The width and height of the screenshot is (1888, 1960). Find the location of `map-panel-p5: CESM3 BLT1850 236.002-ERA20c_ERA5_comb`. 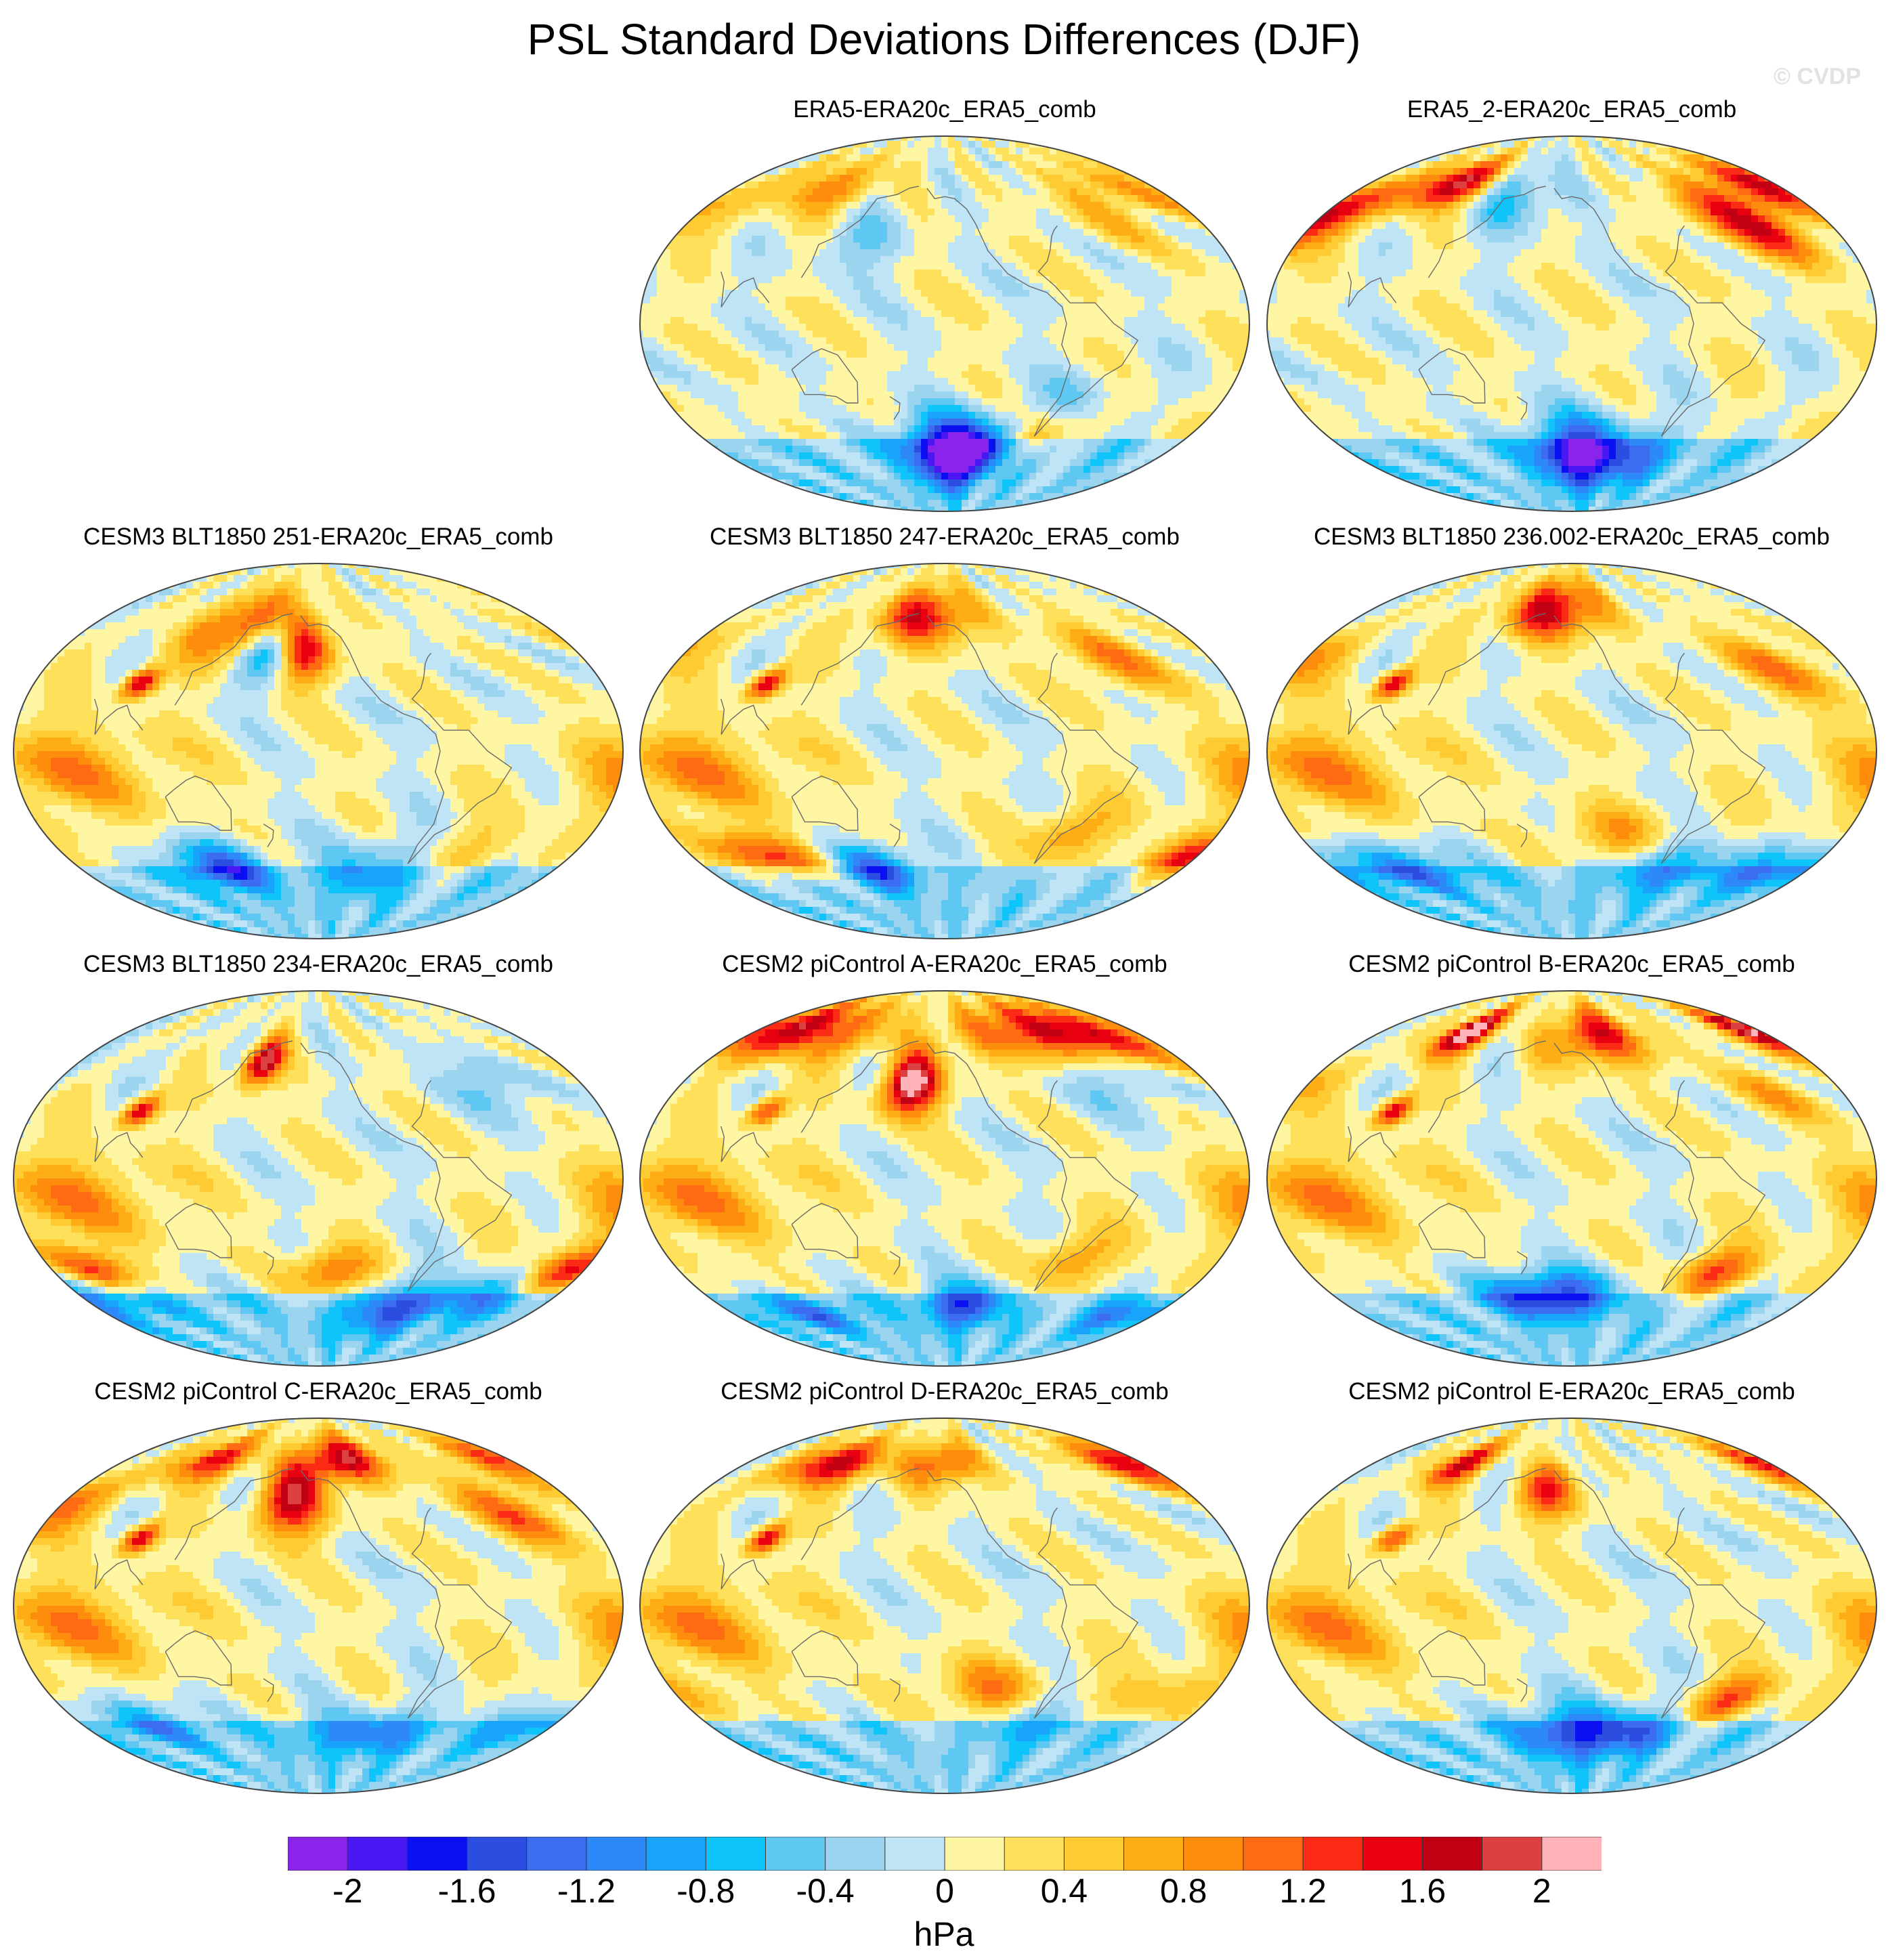

map-panel-p5: CESM3 BLT1850 236.002-ERA20c_ERA5_comb is located at coordinates (1572, 739).